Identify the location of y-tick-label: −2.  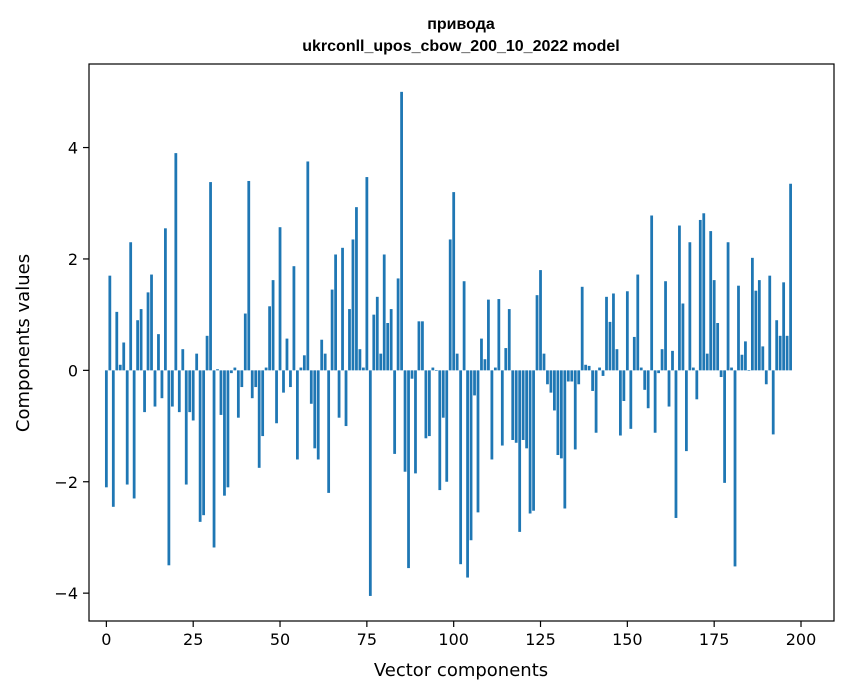
(66, 482).